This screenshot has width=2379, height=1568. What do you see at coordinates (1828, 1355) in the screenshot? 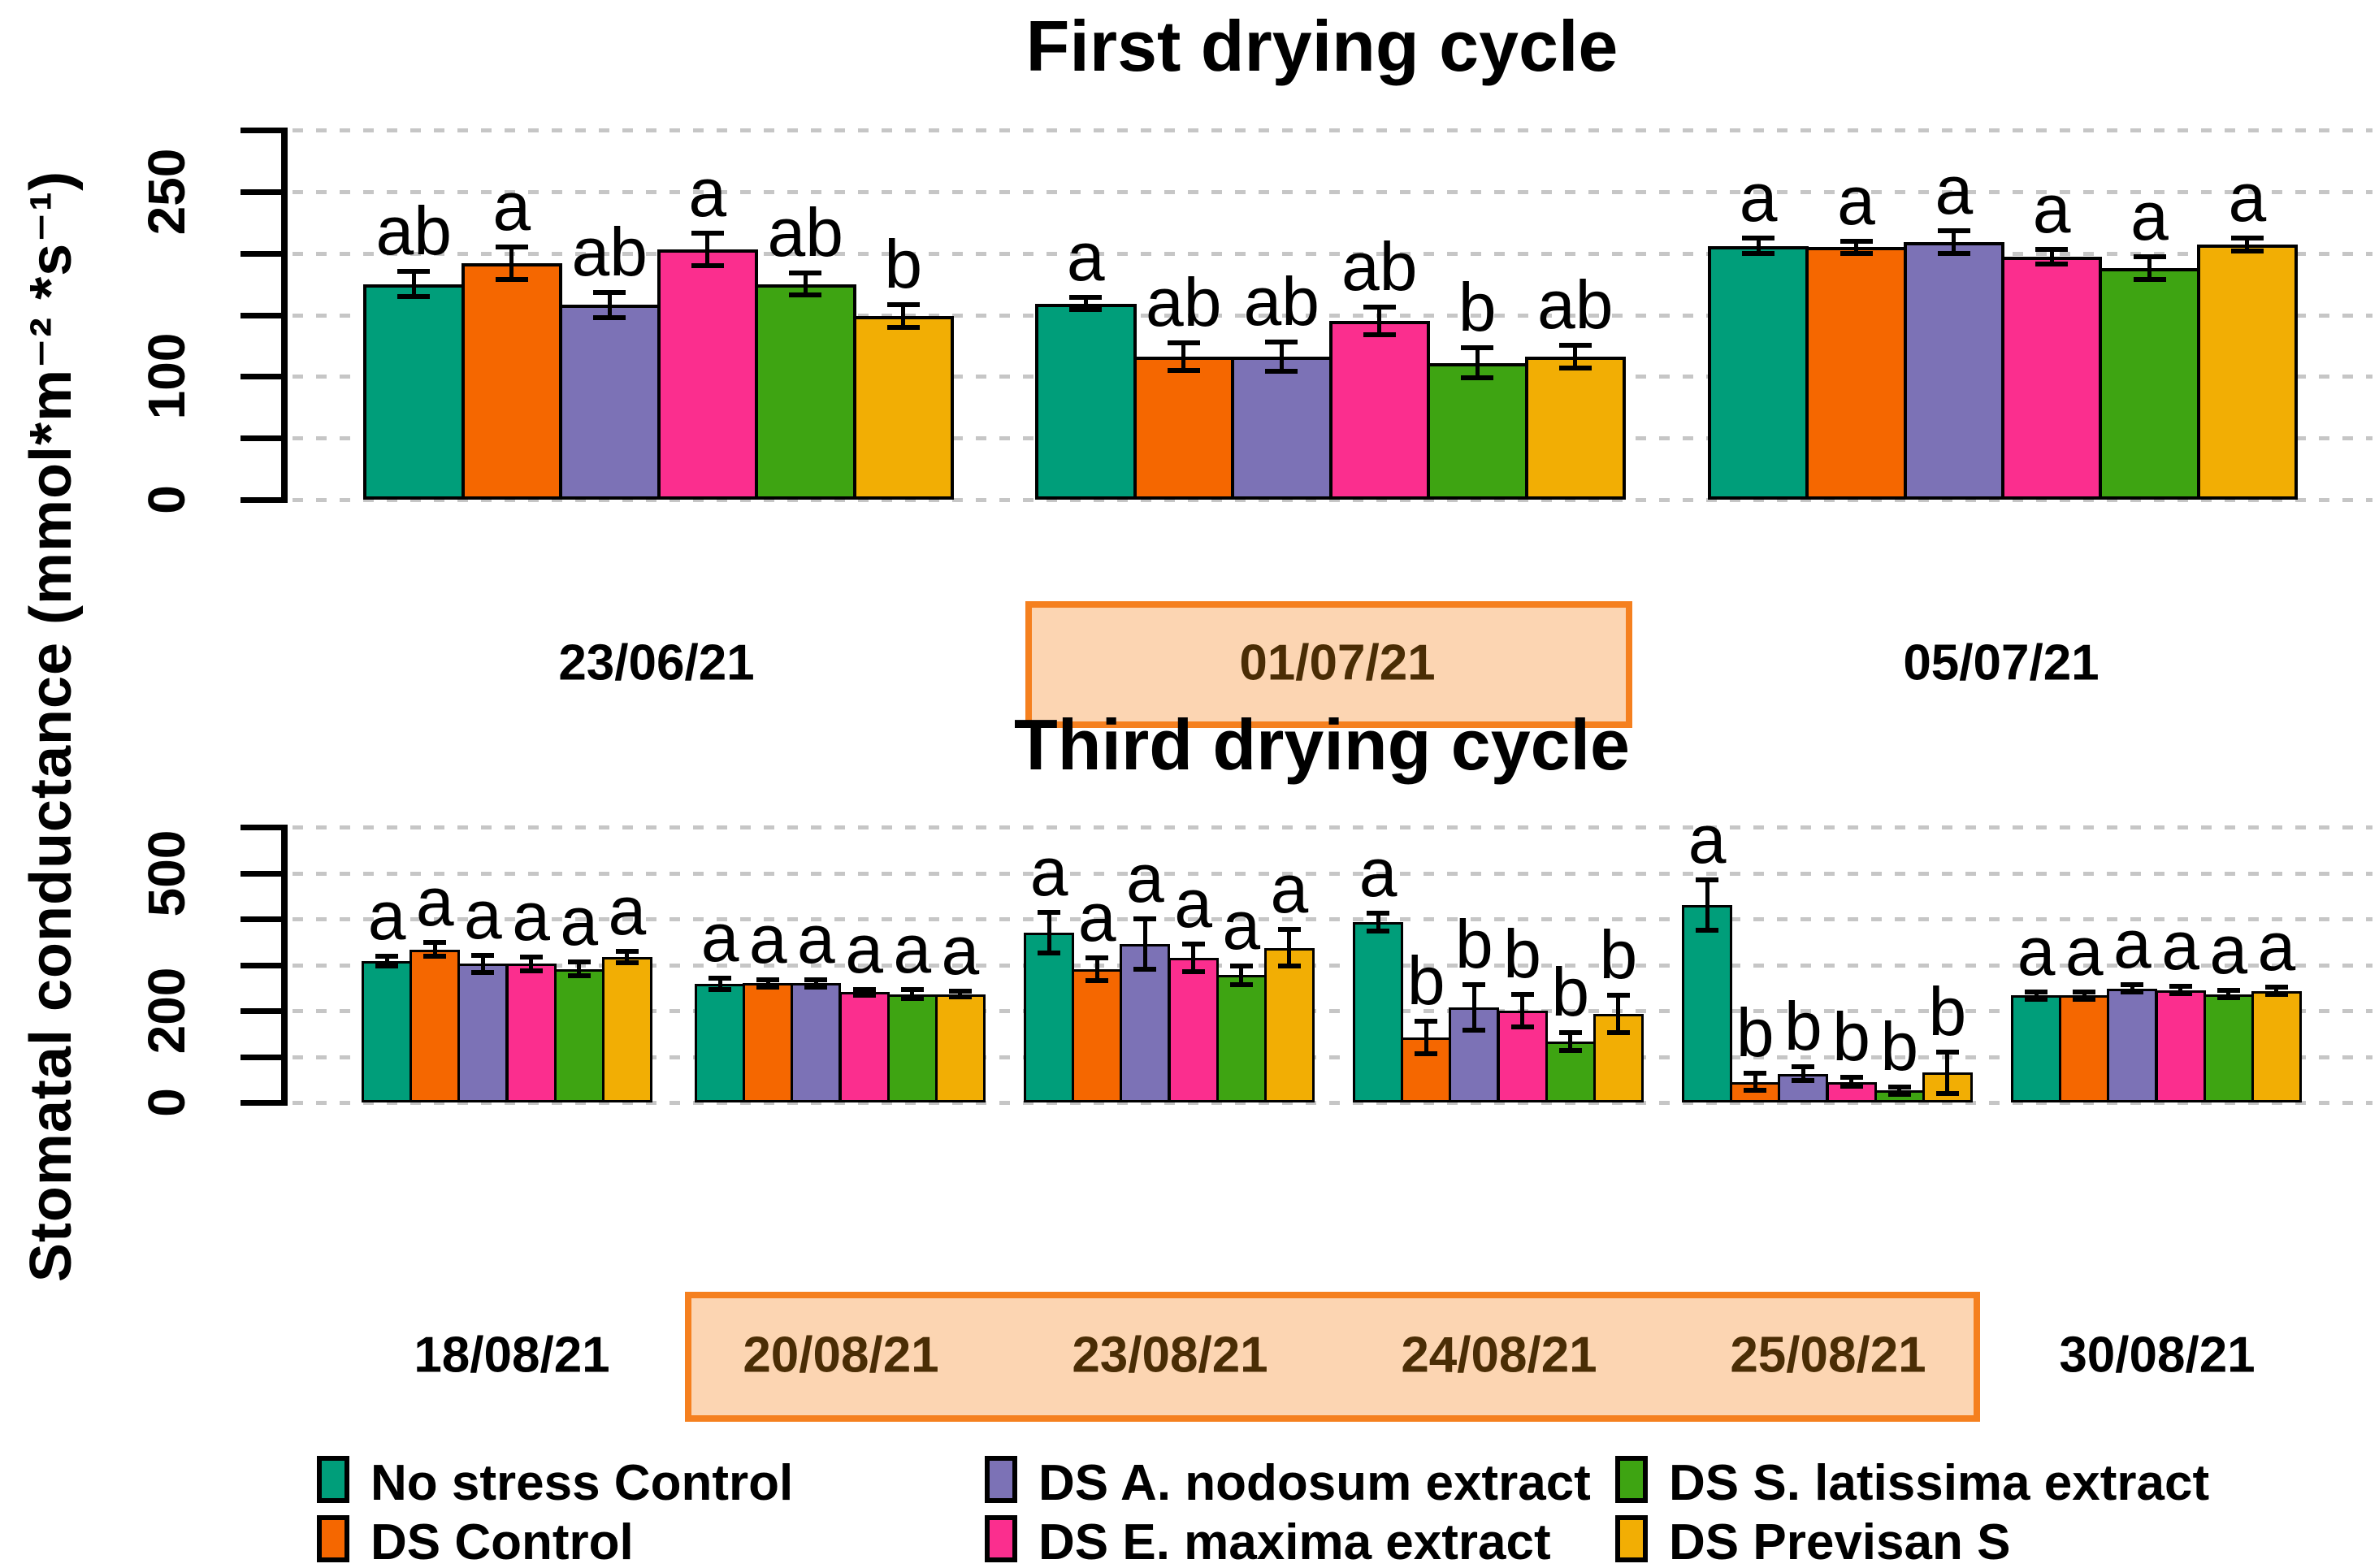
I see `x-axis-date-label: 25/08/21` at bounding box center [1828, 1355].